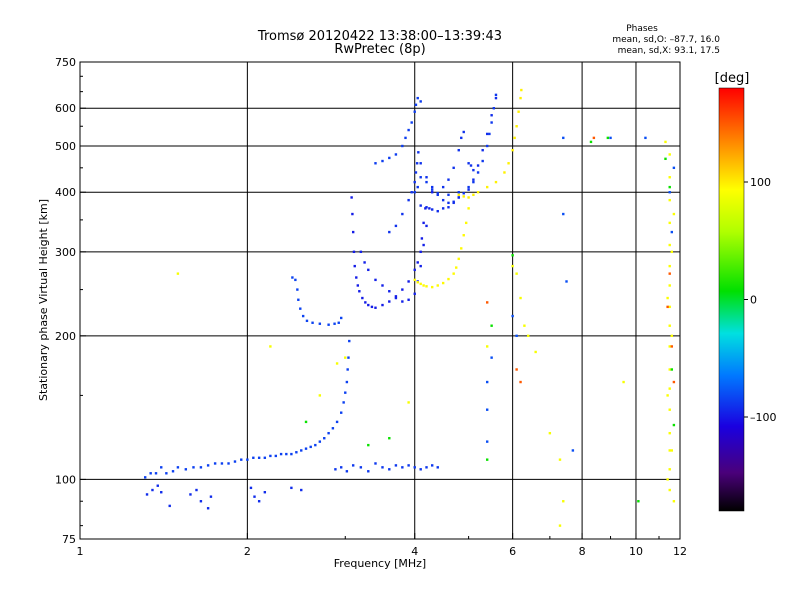 This screenshot has height=600, width=800. What do you see at coordinates (65, 479) in the screenshot?
I see `y-tick-label: 100` at bounding box center [65, 479].